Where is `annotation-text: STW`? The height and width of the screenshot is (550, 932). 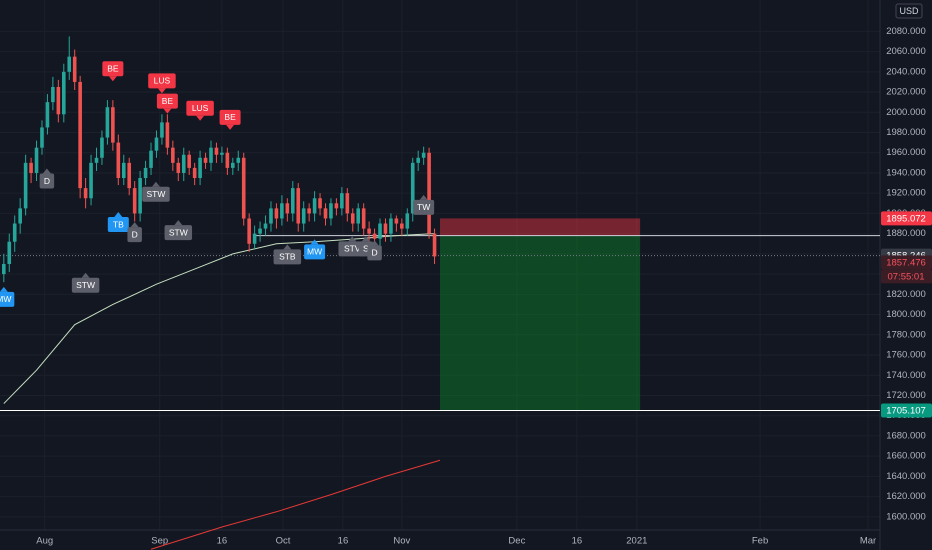
annotation-text: STW is located at coordinates (85, 285).